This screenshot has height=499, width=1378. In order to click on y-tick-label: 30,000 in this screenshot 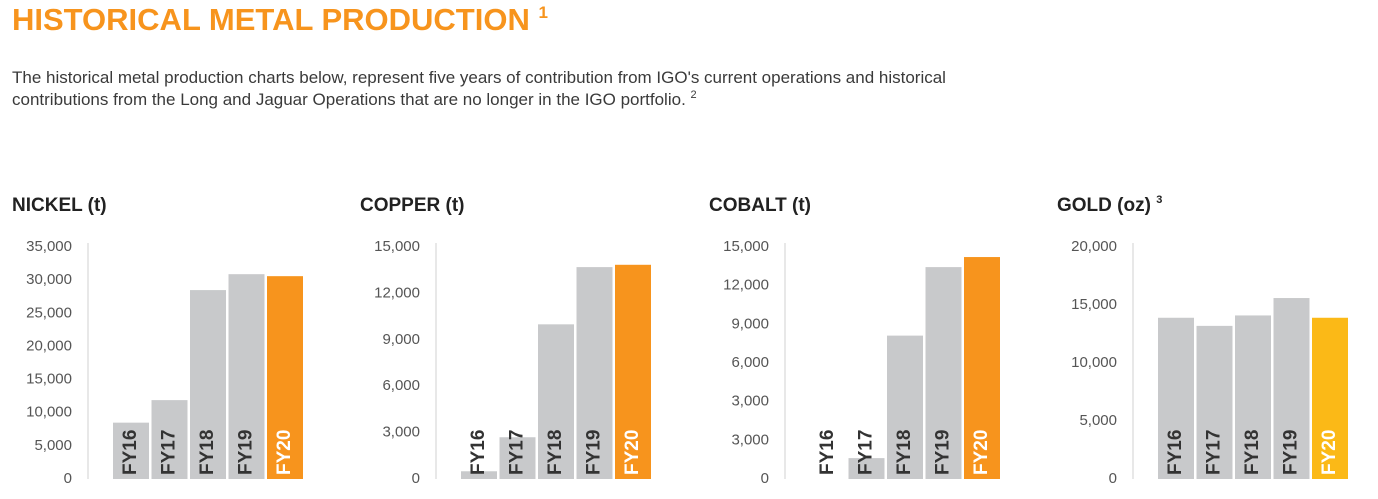, I will do `click(49, 279)`.